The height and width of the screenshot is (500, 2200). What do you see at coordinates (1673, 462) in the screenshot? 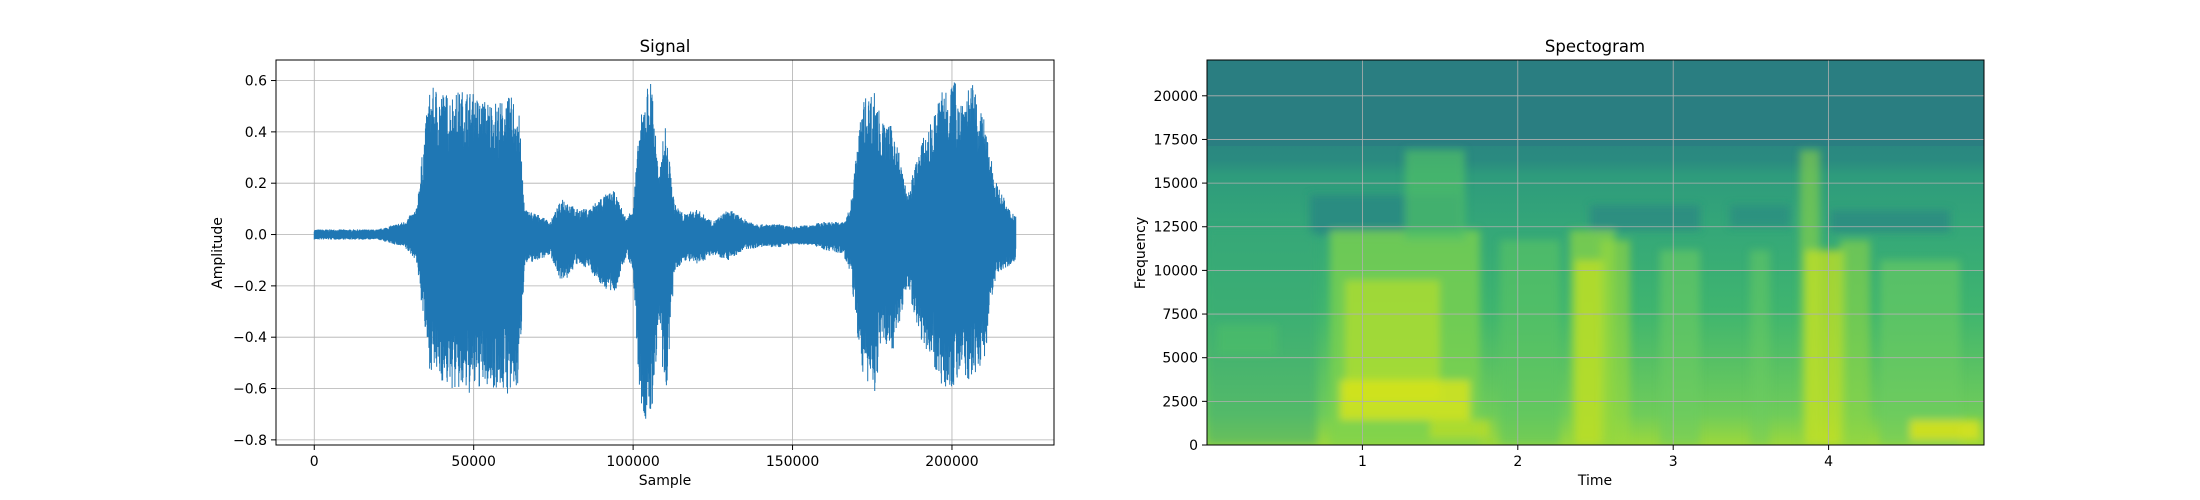
I see `spectrogram-x-tick-label: 3` at bounding box center [1673, 462].